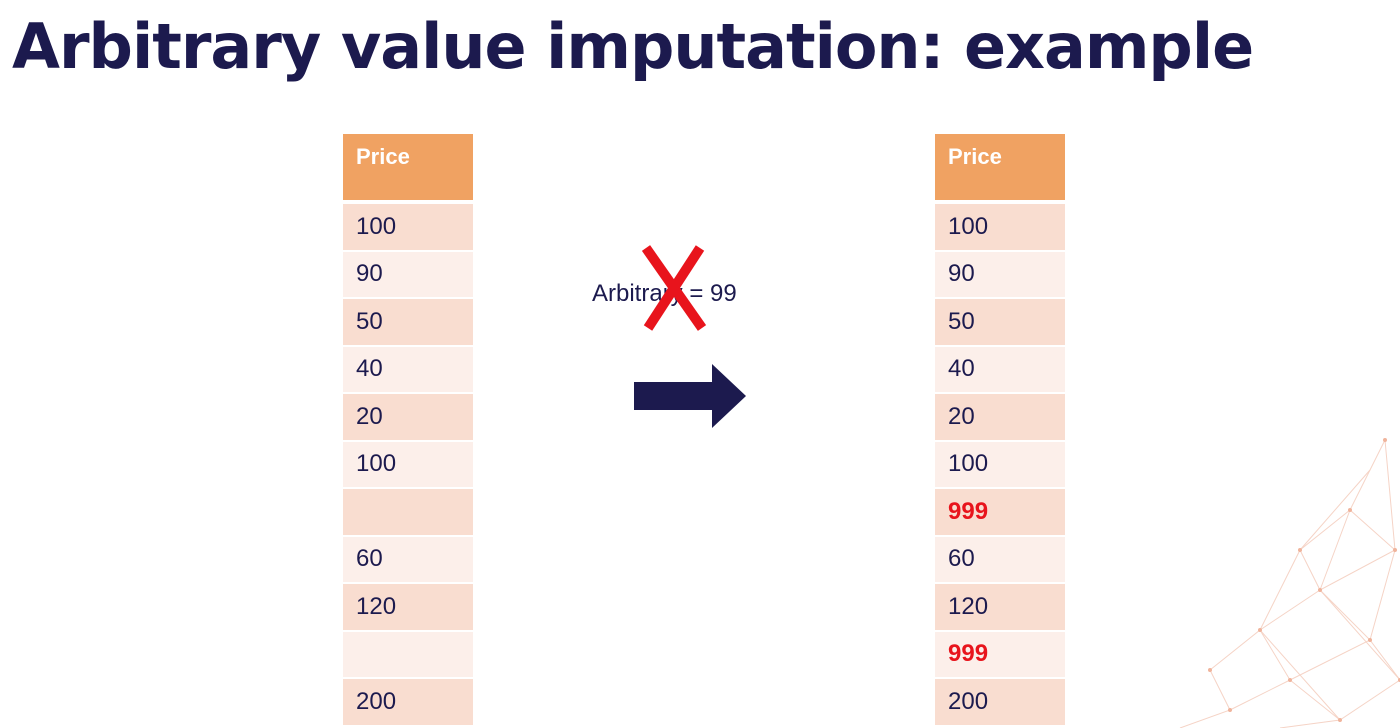 The width and height of the screenshot is (1400, 728). I want to click on network-decoration-icon, so click(1289, 583).